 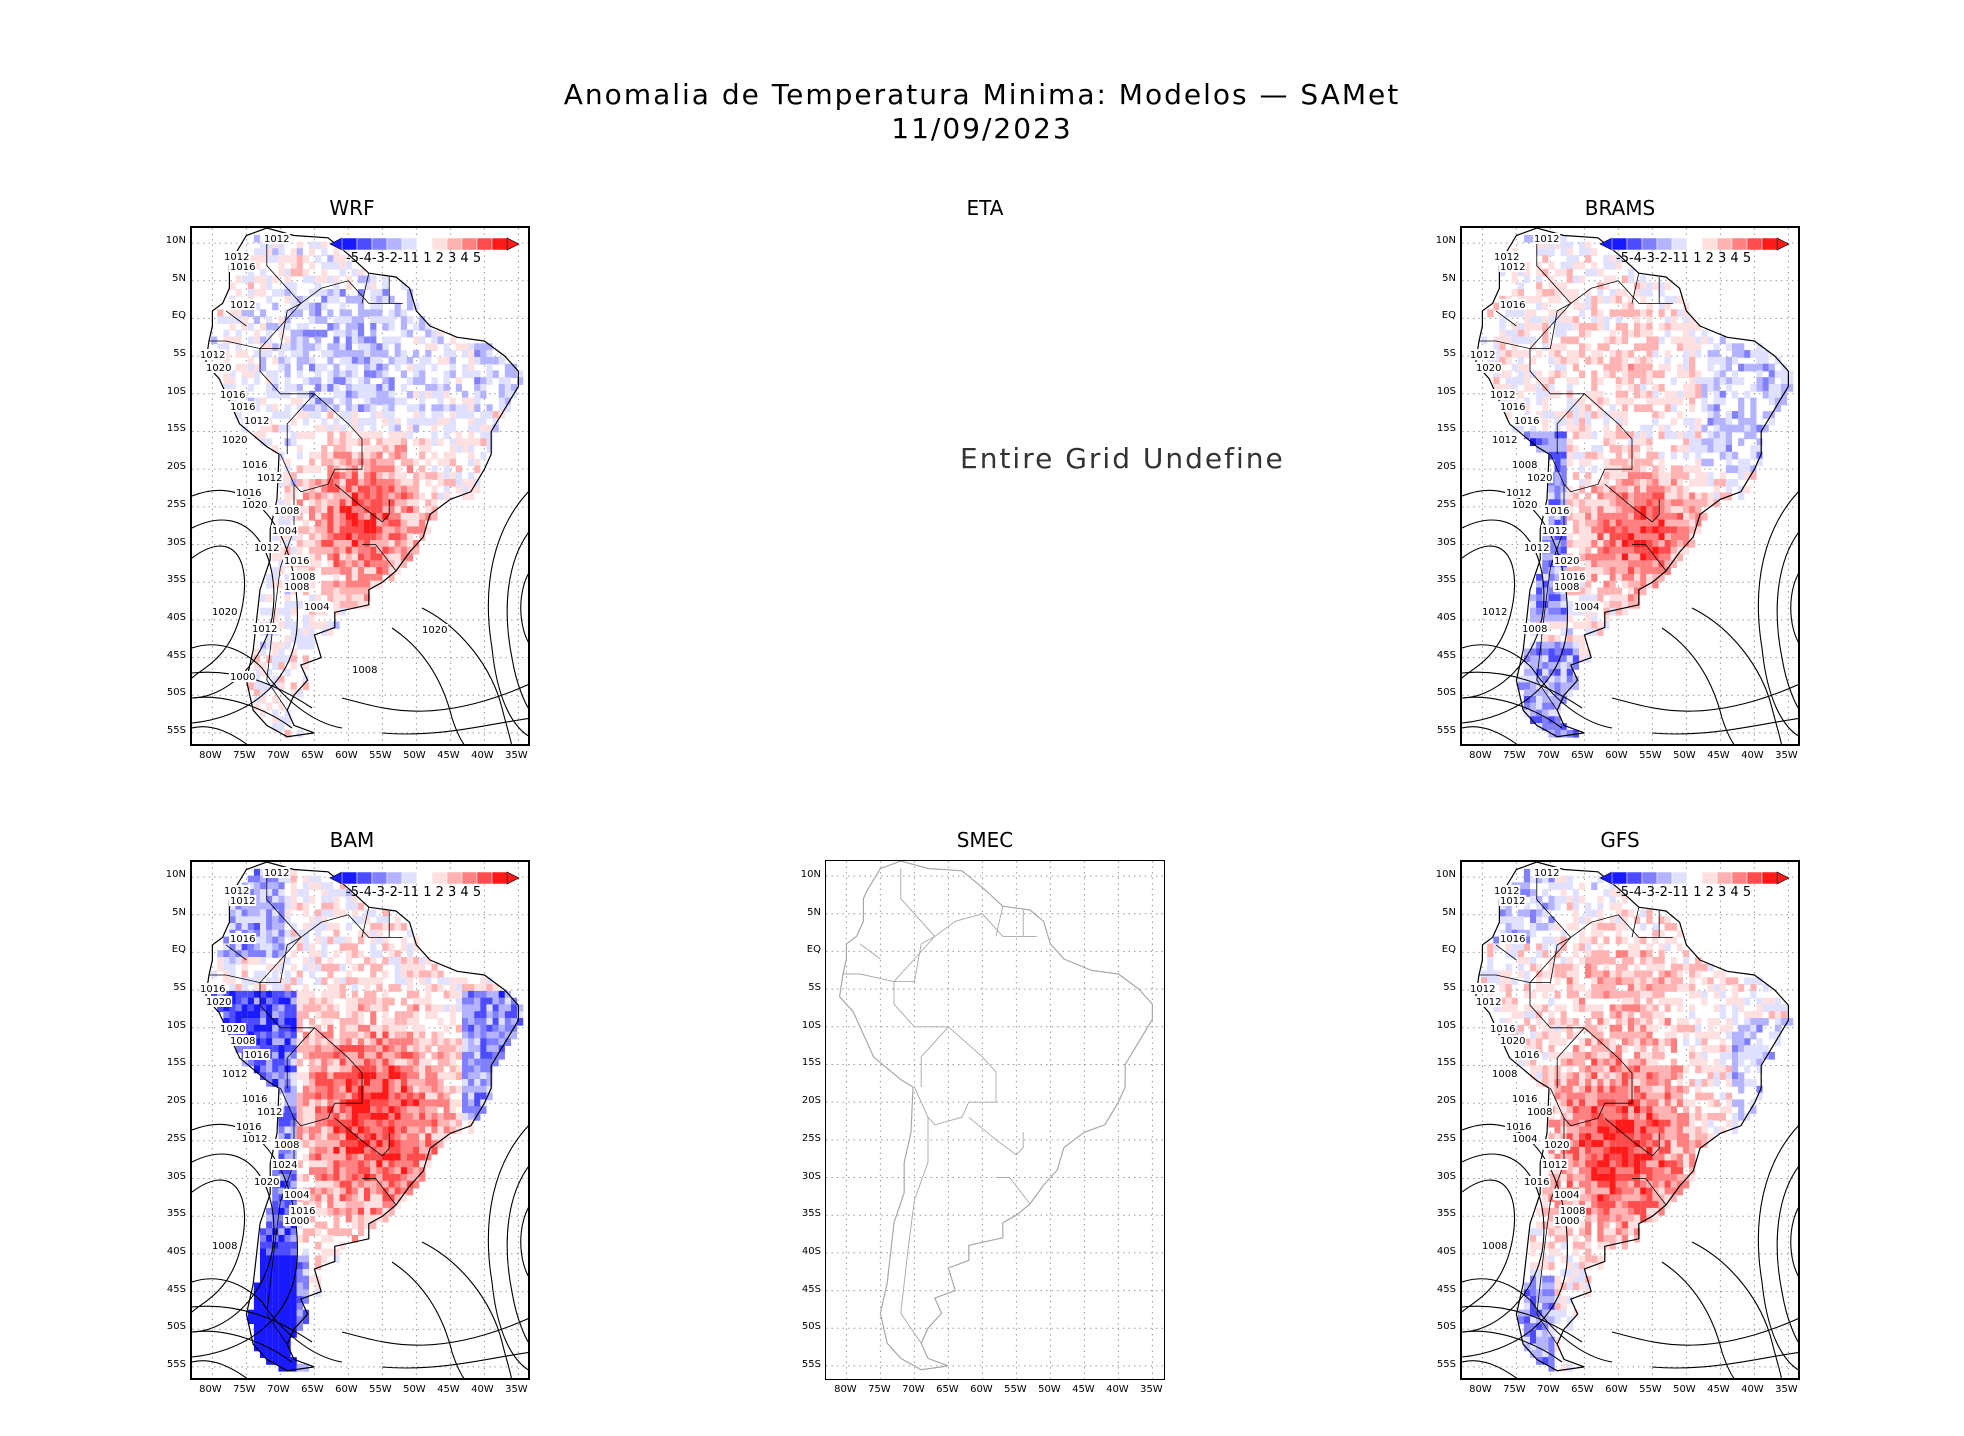 What do you see at coordinates (813, 950) in the screenshot?
I see `smec-lat-tick-label: EQ` at bounding box center [813, 950].